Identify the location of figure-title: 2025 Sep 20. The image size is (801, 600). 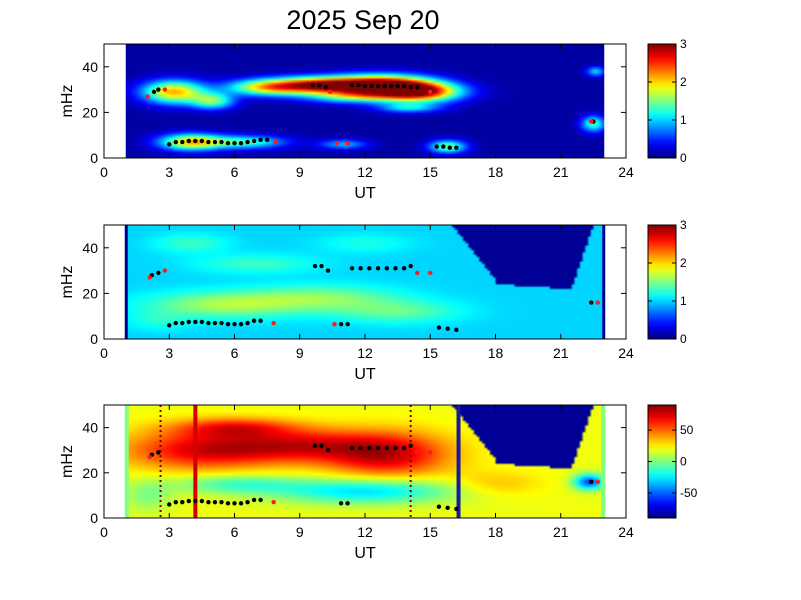
(362, 20).